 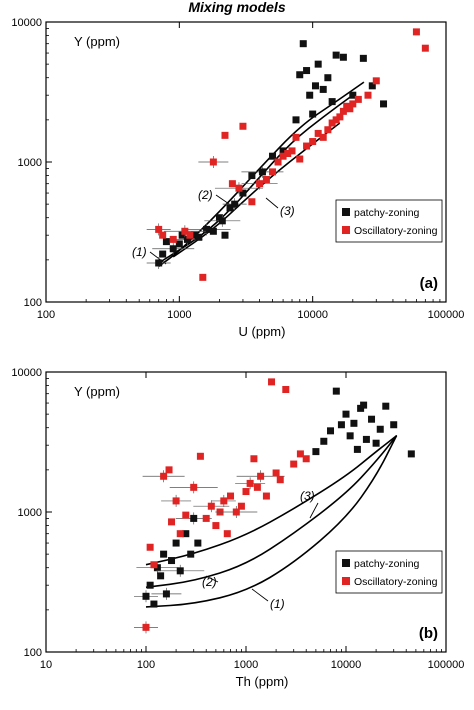 I want to click on legend-label-patchy-b: patchy-zoning, so click(x=387, y=564).